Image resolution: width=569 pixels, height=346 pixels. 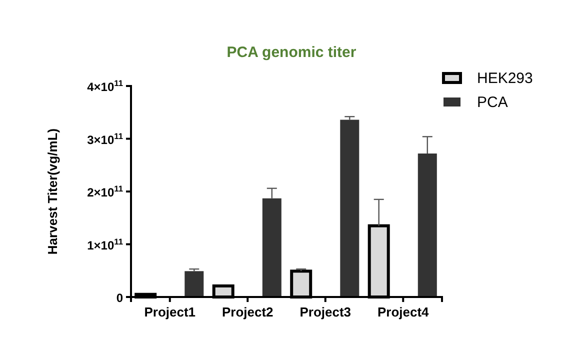 I want to click on y-axis-title: Harvest Titer(vg/mL), so click(x=52, y=191).